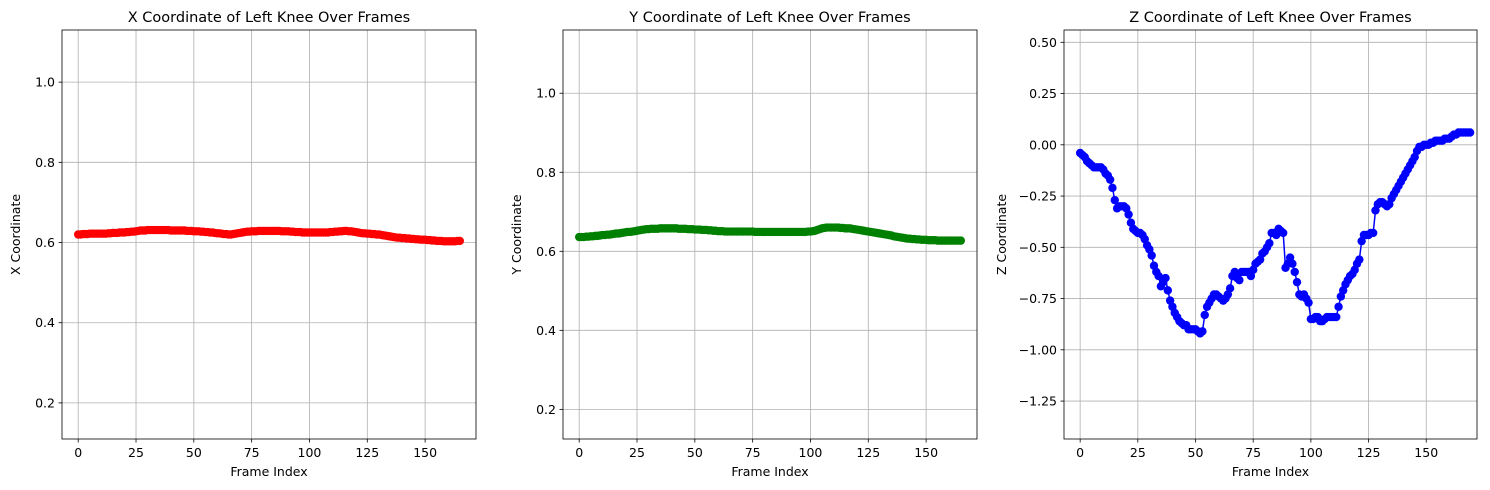  Describe the element at coordinates (1038, 196) in the screenshot. I see `y-tick-label: −0.25` at that location.